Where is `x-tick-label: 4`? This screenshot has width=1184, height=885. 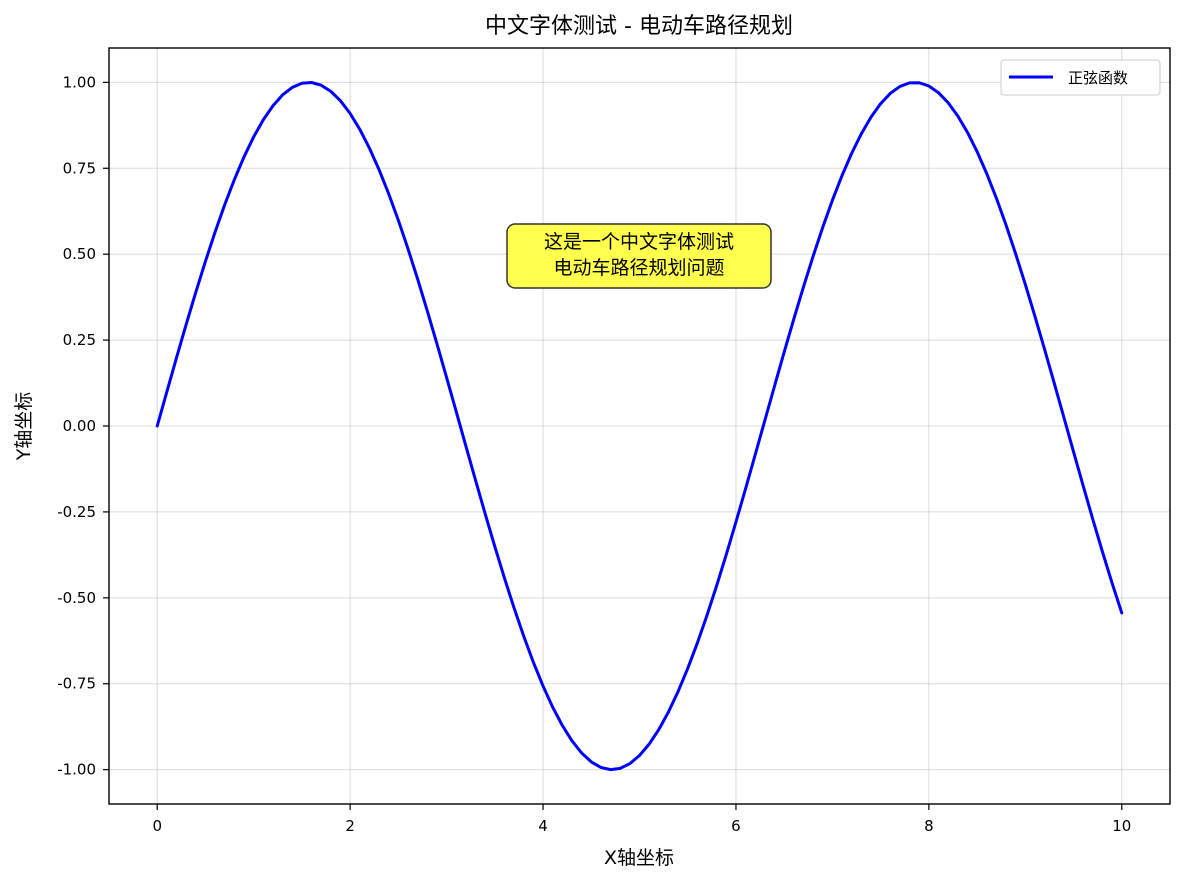 x-tick-label: 4 is located at coordinates (543, 826).